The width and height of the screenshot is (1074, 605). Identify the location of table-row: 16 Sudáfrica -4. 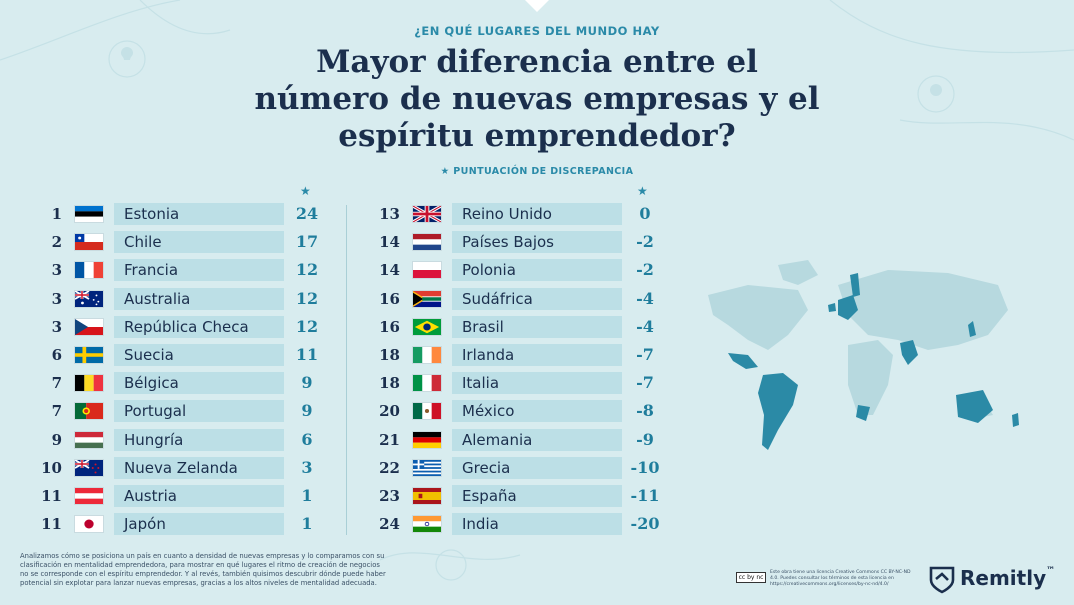
(520, 298).